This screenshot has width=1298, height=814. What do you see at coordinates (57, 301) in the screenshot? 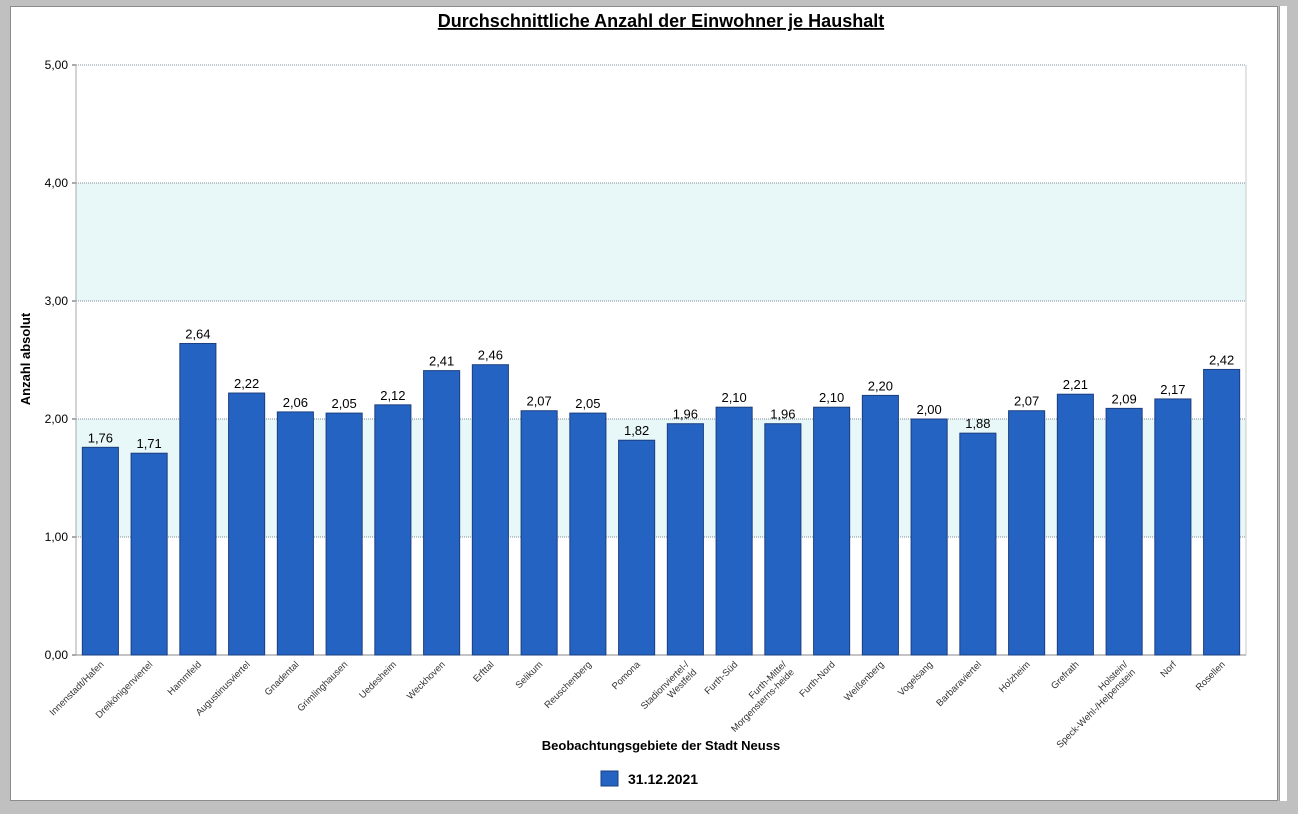
I see `y-tick-label: 3,00` at bounding box center [57, 301].